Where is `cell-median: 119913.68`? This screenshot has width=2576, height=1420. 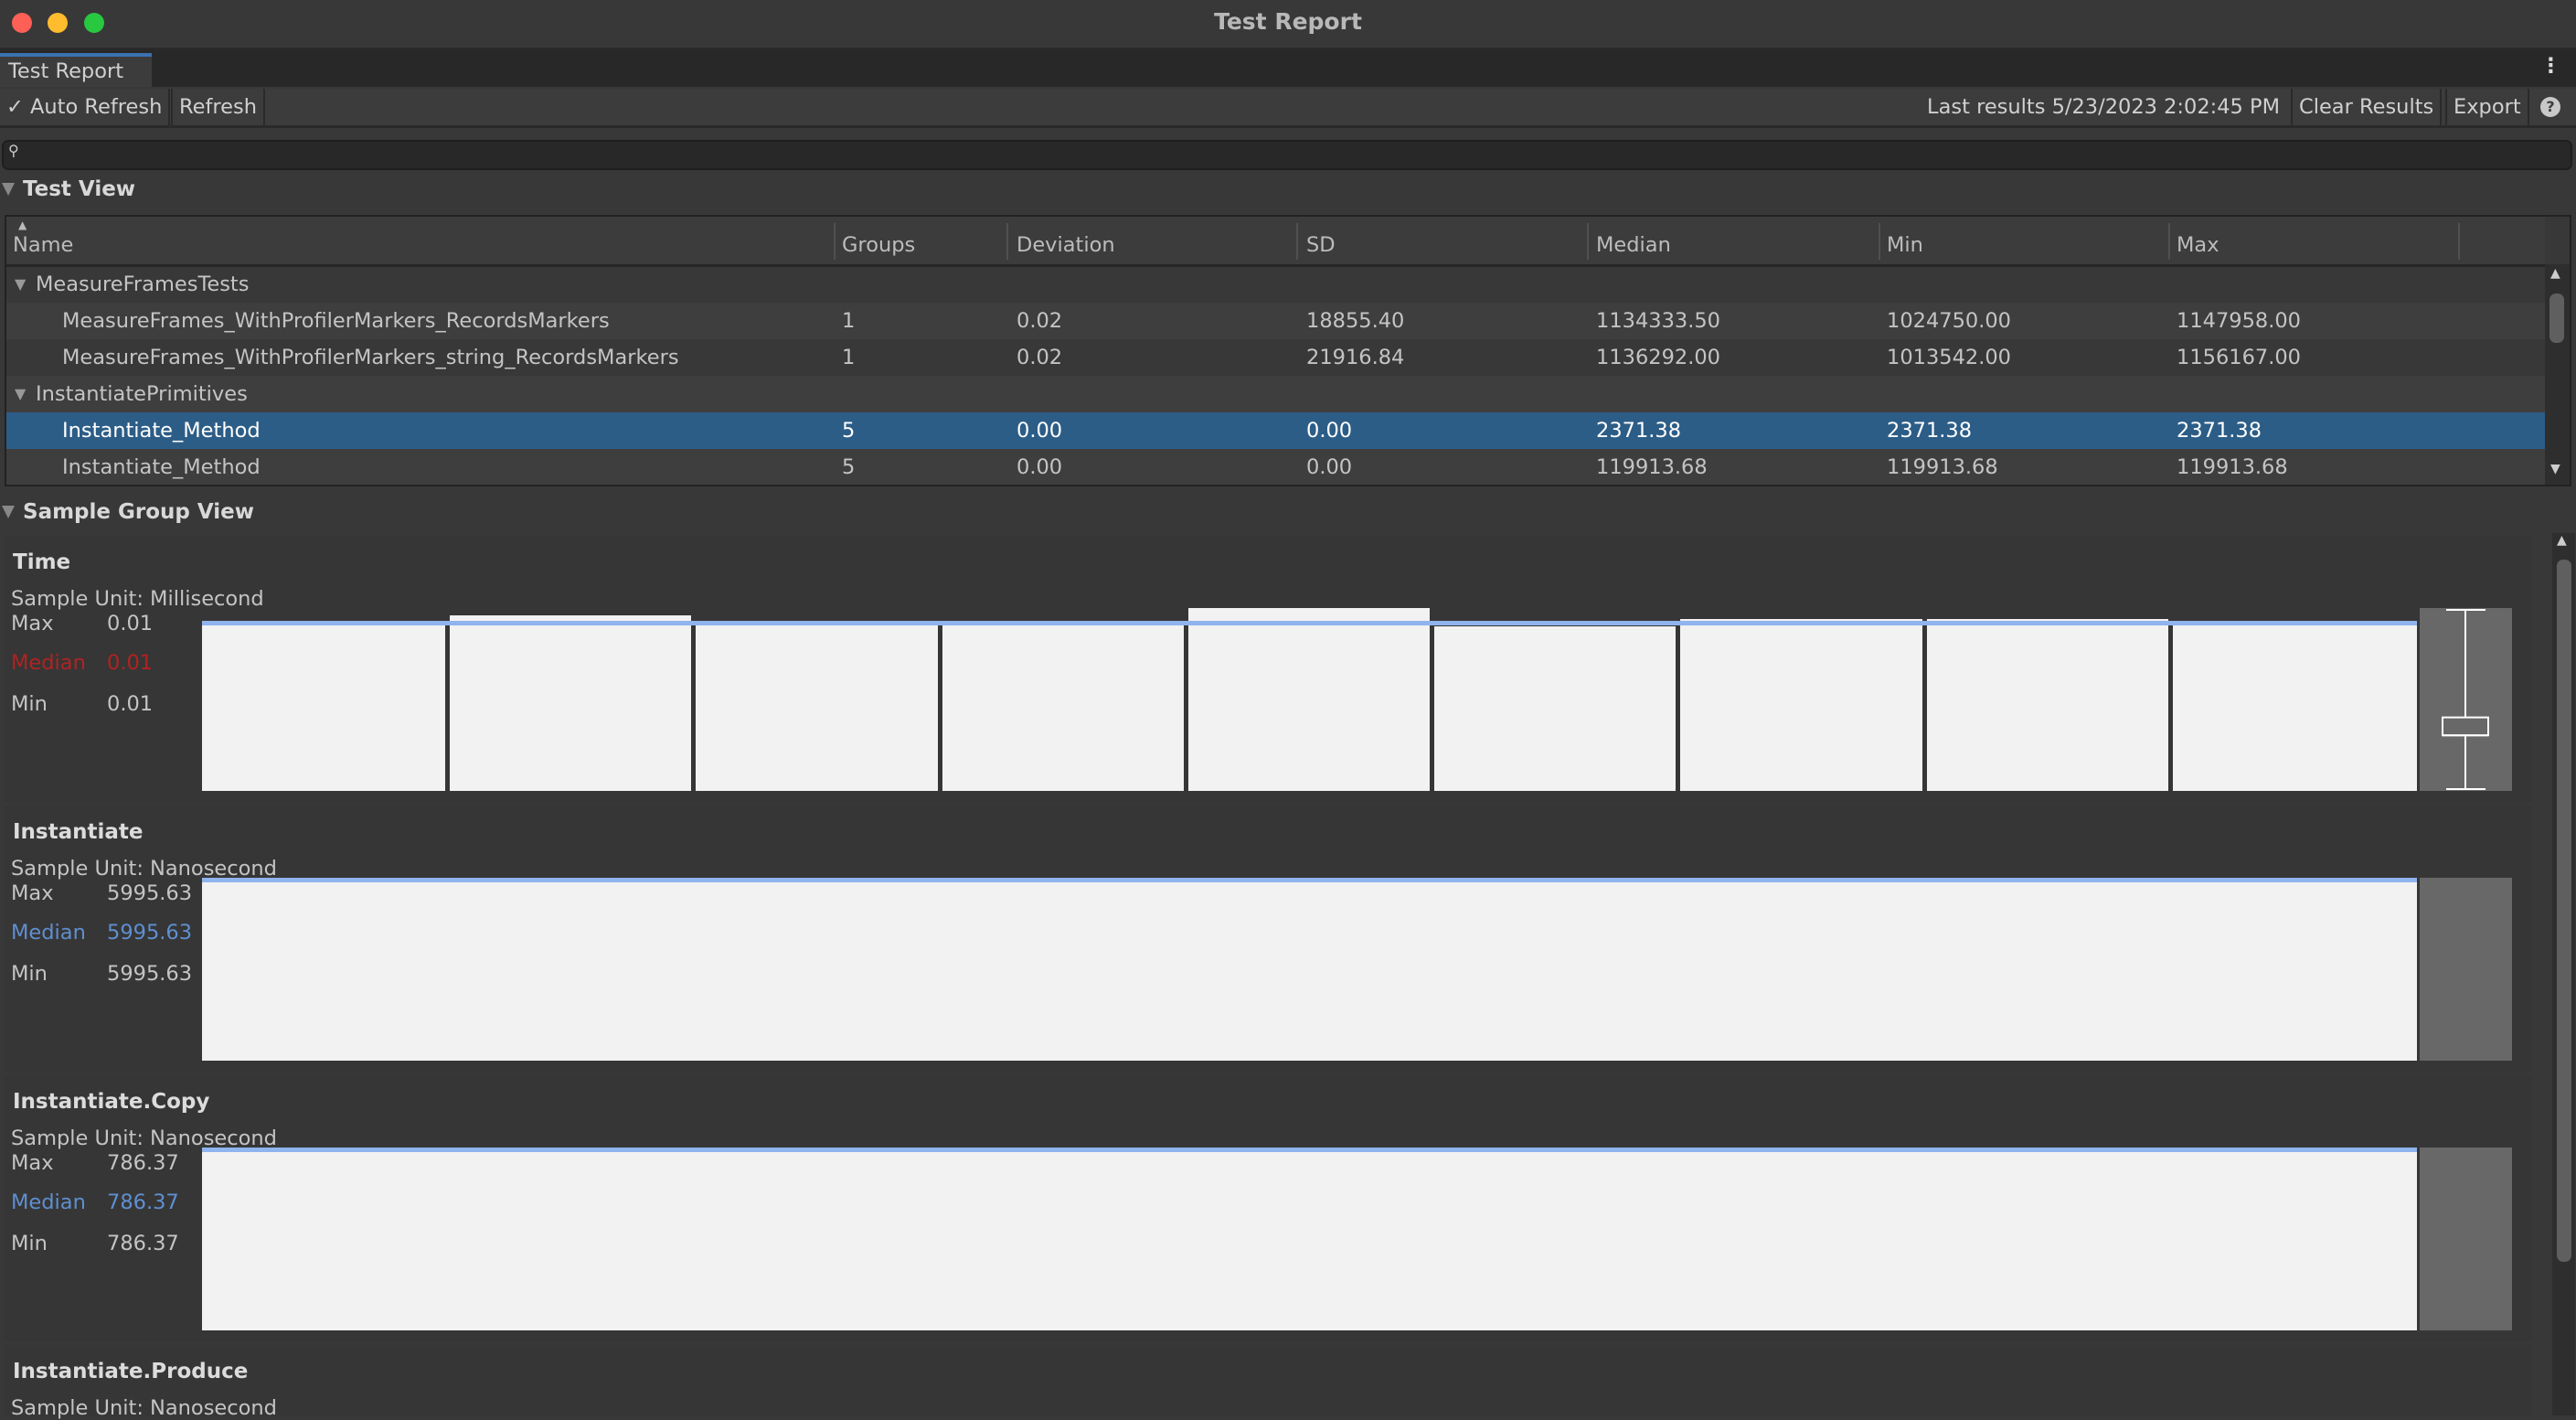 cell-median: 119913.68 is located at coordinates (1652, 467).